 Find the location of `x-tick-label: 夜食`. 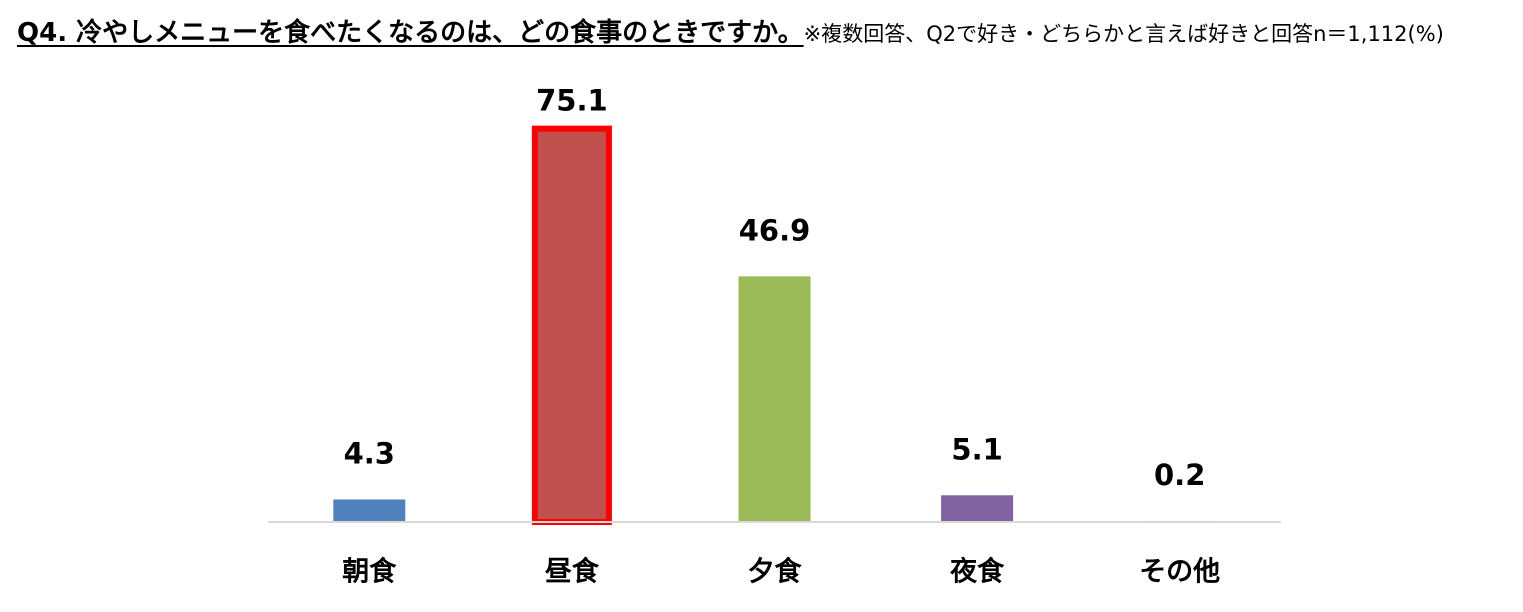

x-tick-label: 夜食 is located at coordinates (977, 572).